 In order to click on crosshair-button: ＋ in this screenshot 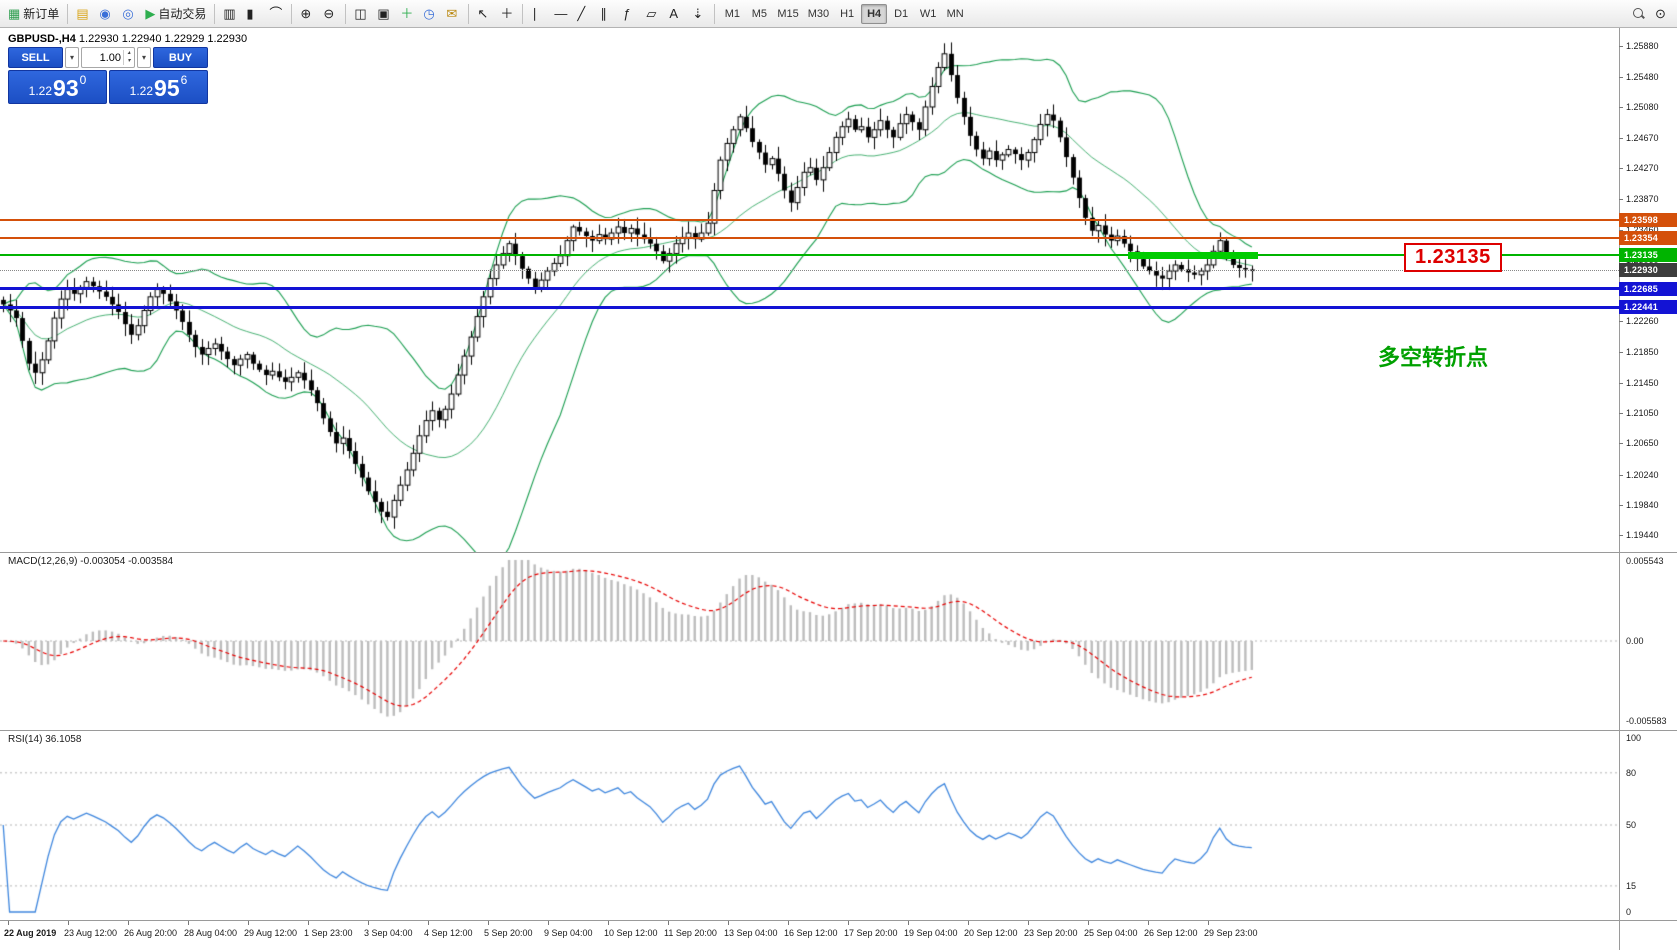, I will do `click(507, 14)`.